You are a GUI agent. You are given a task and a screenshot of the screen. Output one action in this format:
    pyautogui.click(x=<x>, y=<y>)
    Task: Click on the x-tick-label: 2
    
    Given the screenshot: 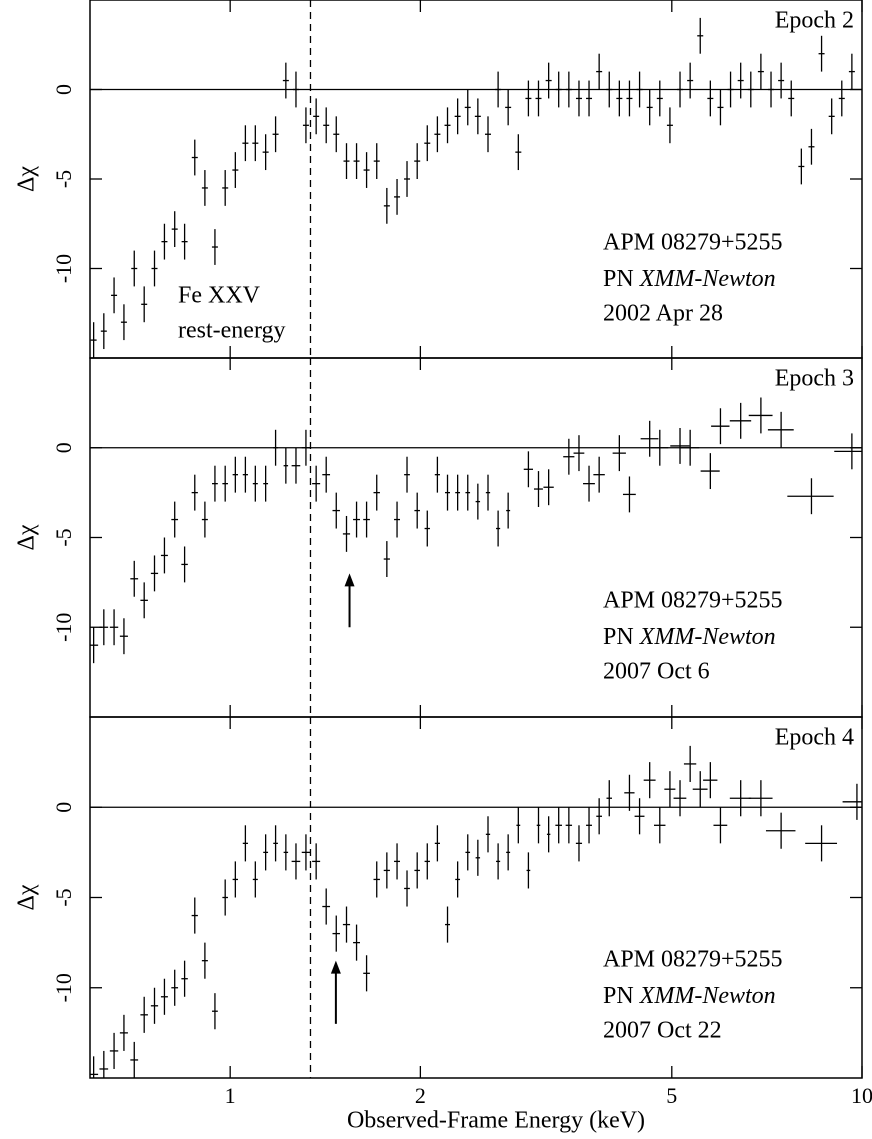 What is the action you would take?
    pyautogui.click(x=420, y=1095)
    